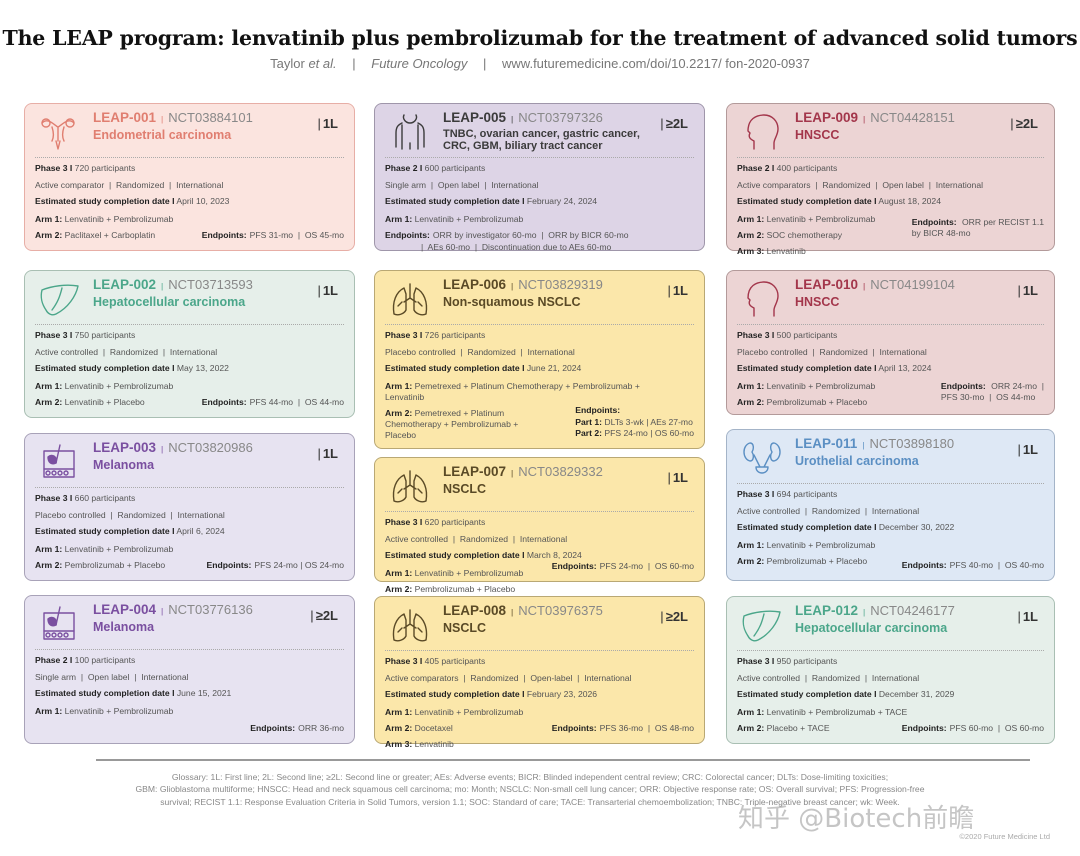  I want to click on completion-date: June 15, 2021, so click(204, 693).